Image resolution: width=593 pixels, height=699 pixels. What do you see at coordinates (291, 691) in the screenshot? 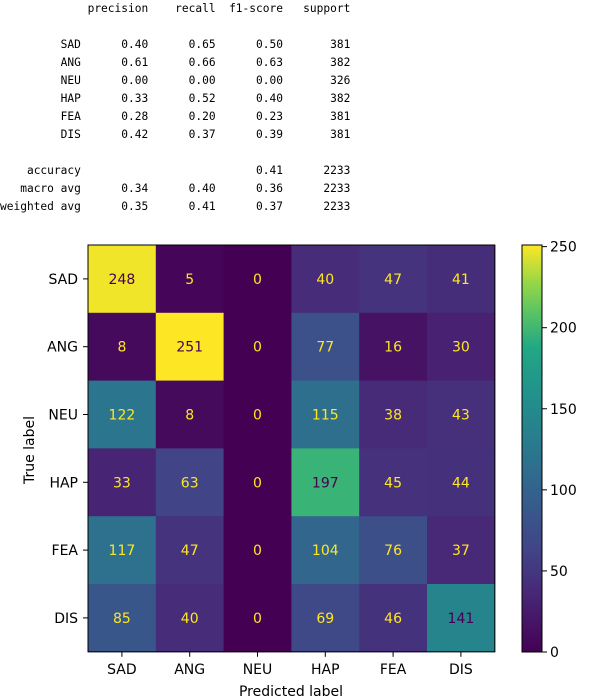
I see `x-axis-label: Predicted label` at bounding box center [291, 691].